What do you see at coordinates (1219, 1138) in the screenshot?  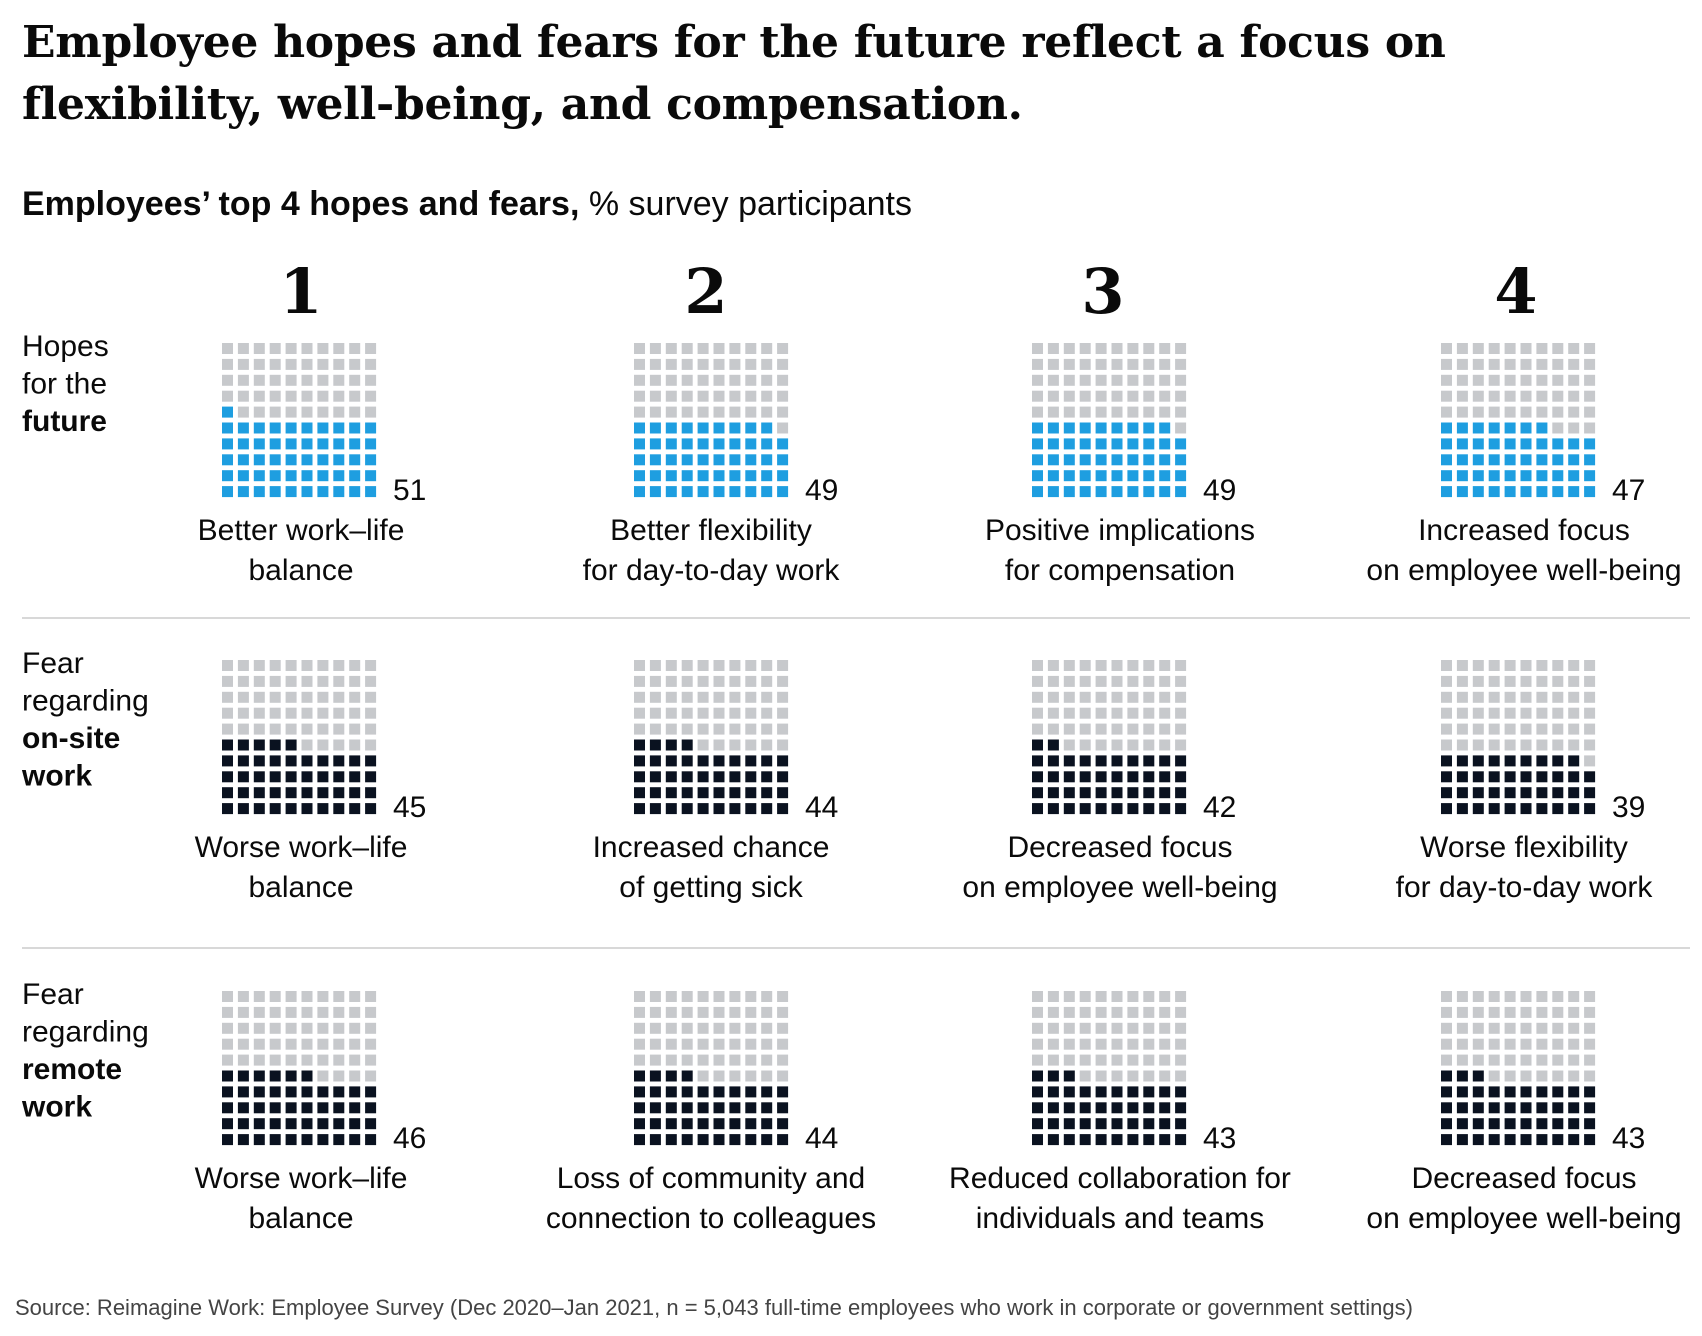 I see `value-label: 43` at bounding box center [1219, 1138].